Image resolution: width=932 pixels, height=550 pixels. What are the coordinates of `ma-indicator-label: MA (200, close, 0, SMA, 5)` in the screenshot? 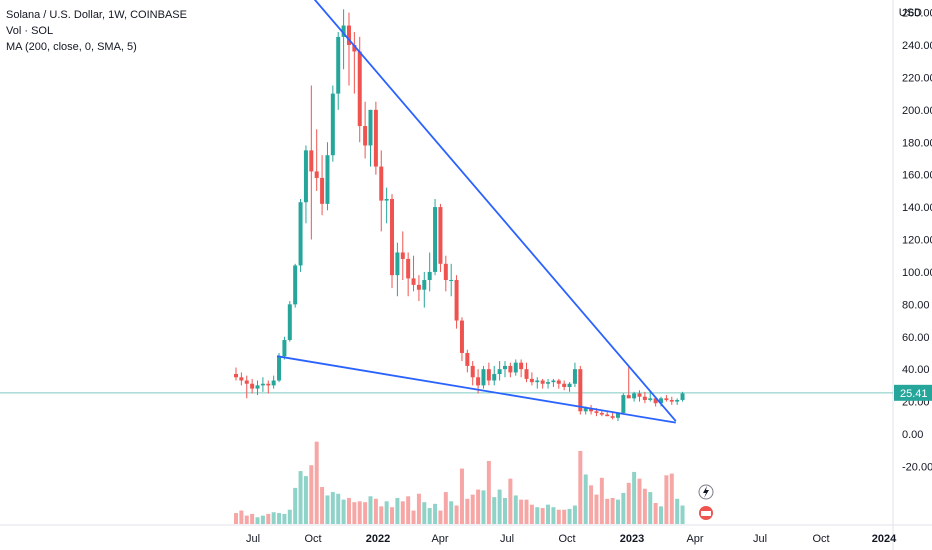 It's located at (71, 47).